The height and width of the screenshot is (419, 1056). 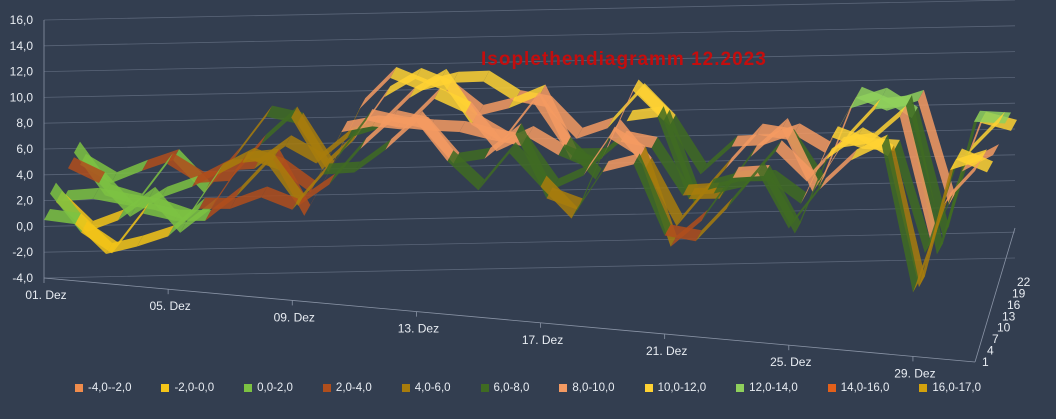 What do you see at coordinates (1019, 293) in the screenshot?
I see `depth-tick-label: 19` at bounding box center [1019, 293].